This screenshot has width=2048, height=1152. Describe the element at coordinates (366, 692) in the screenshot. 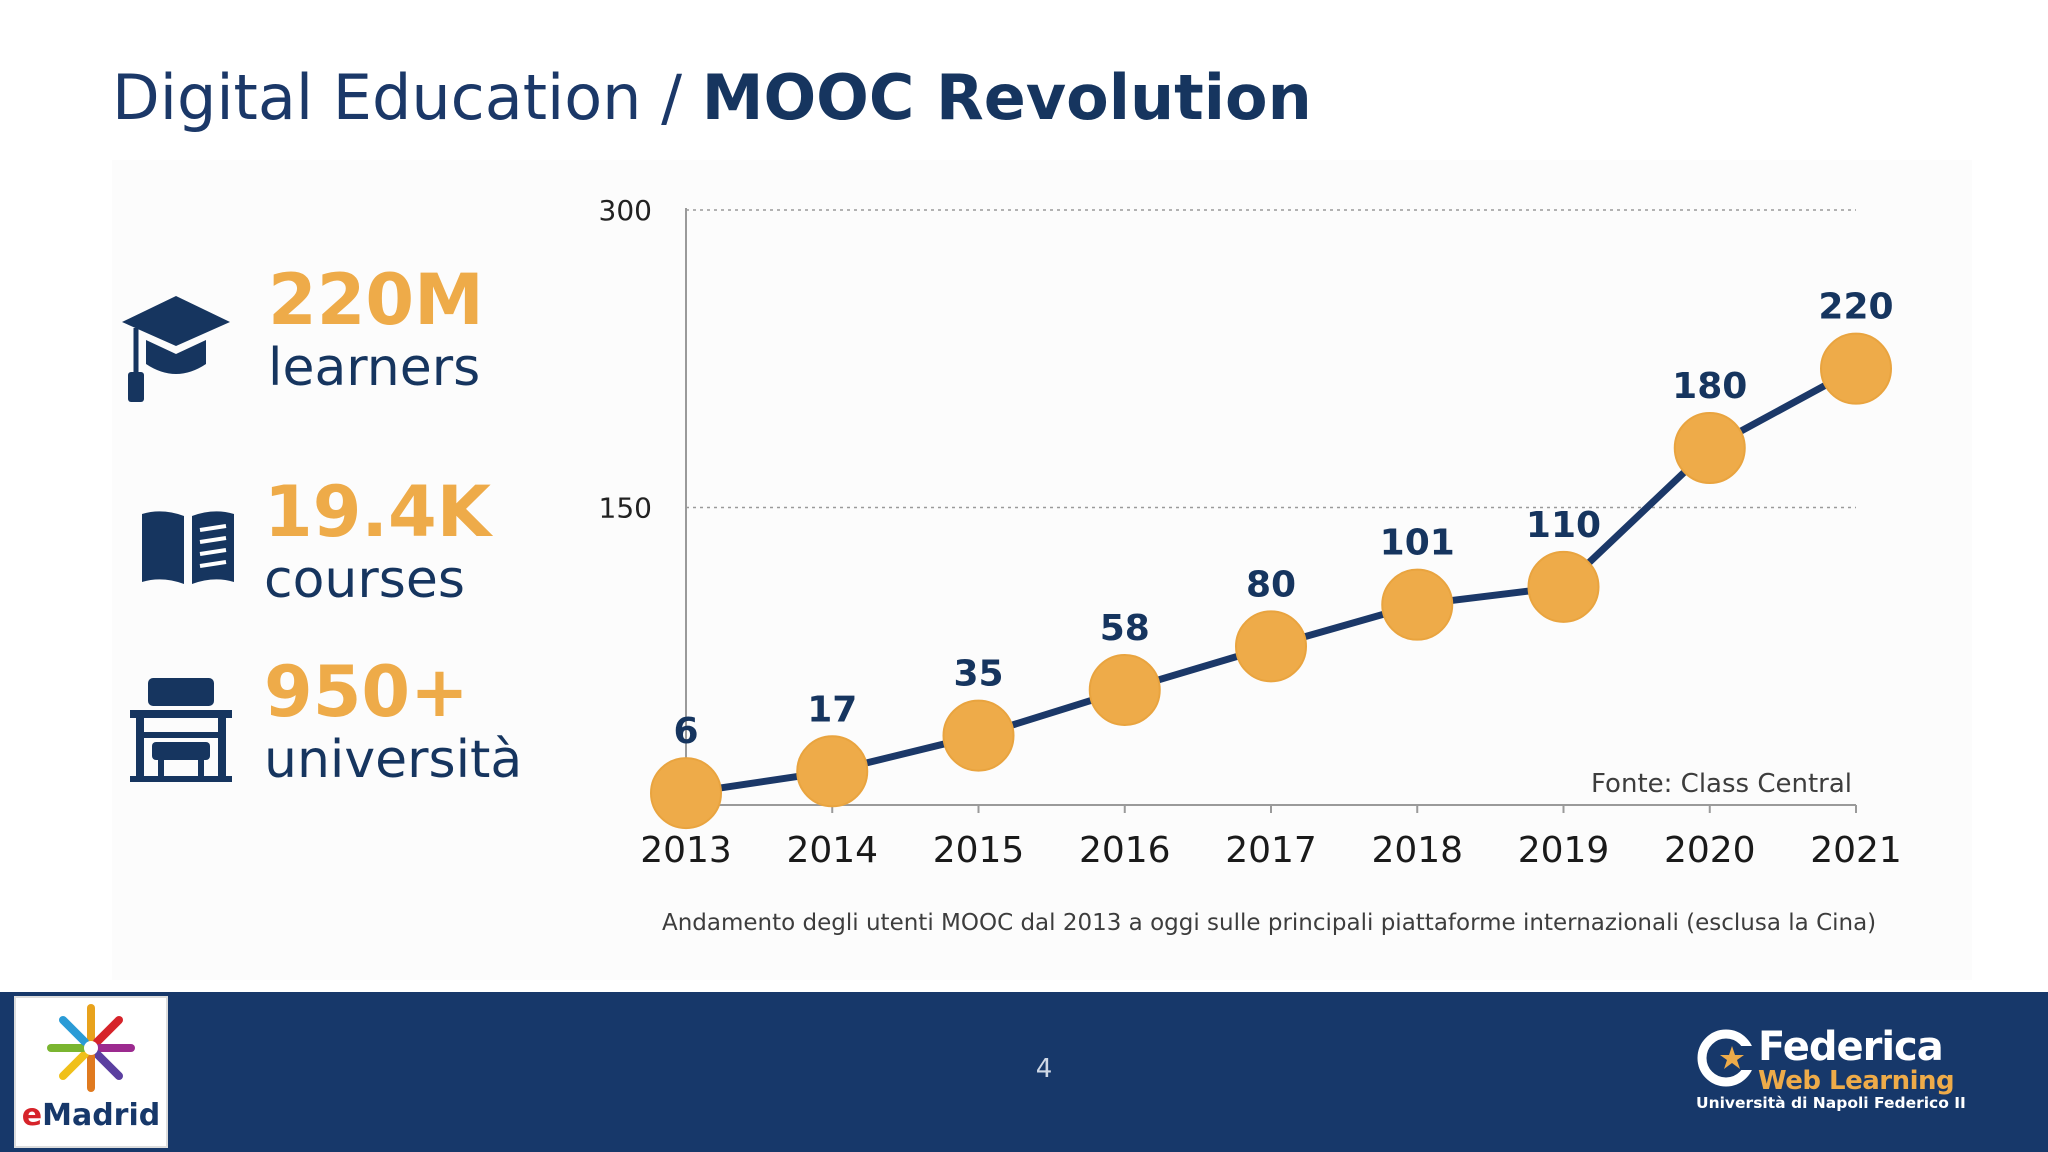

I see `stat-value: 950+` at that location.